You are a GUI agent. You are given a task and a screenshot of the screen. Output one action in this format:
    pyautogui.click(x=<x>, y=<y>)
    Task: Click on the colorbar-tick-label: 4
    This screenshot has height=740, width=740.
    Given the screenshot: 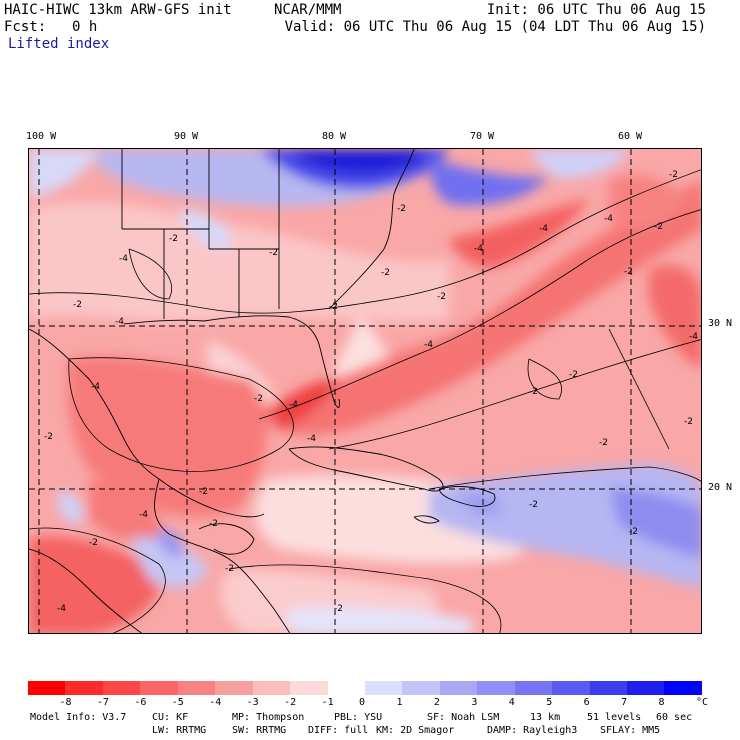 What is the action you would take?
    pyautogui.click(x=511, y=702)
    